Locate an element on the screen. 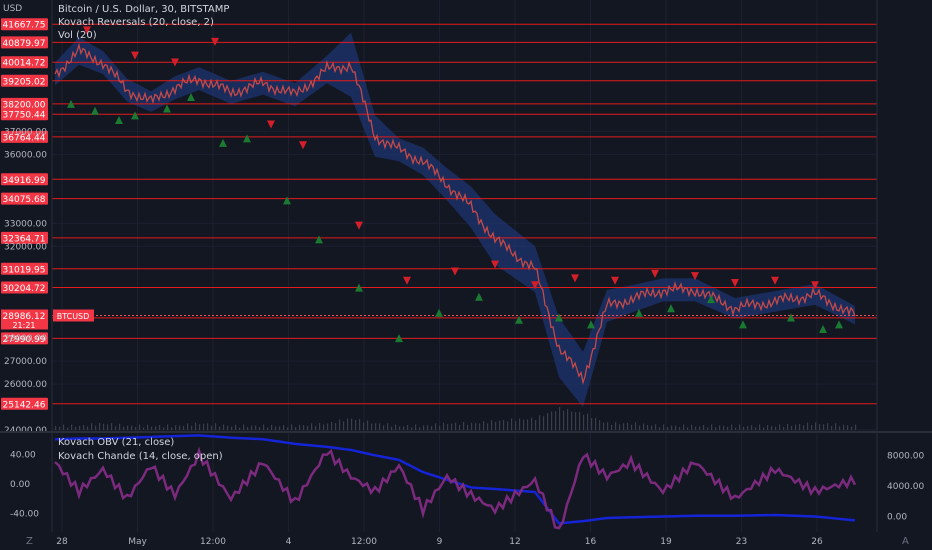 The image size is (932, 550). y-tick-label: 27000.00 is located at coordinates (25, 362).